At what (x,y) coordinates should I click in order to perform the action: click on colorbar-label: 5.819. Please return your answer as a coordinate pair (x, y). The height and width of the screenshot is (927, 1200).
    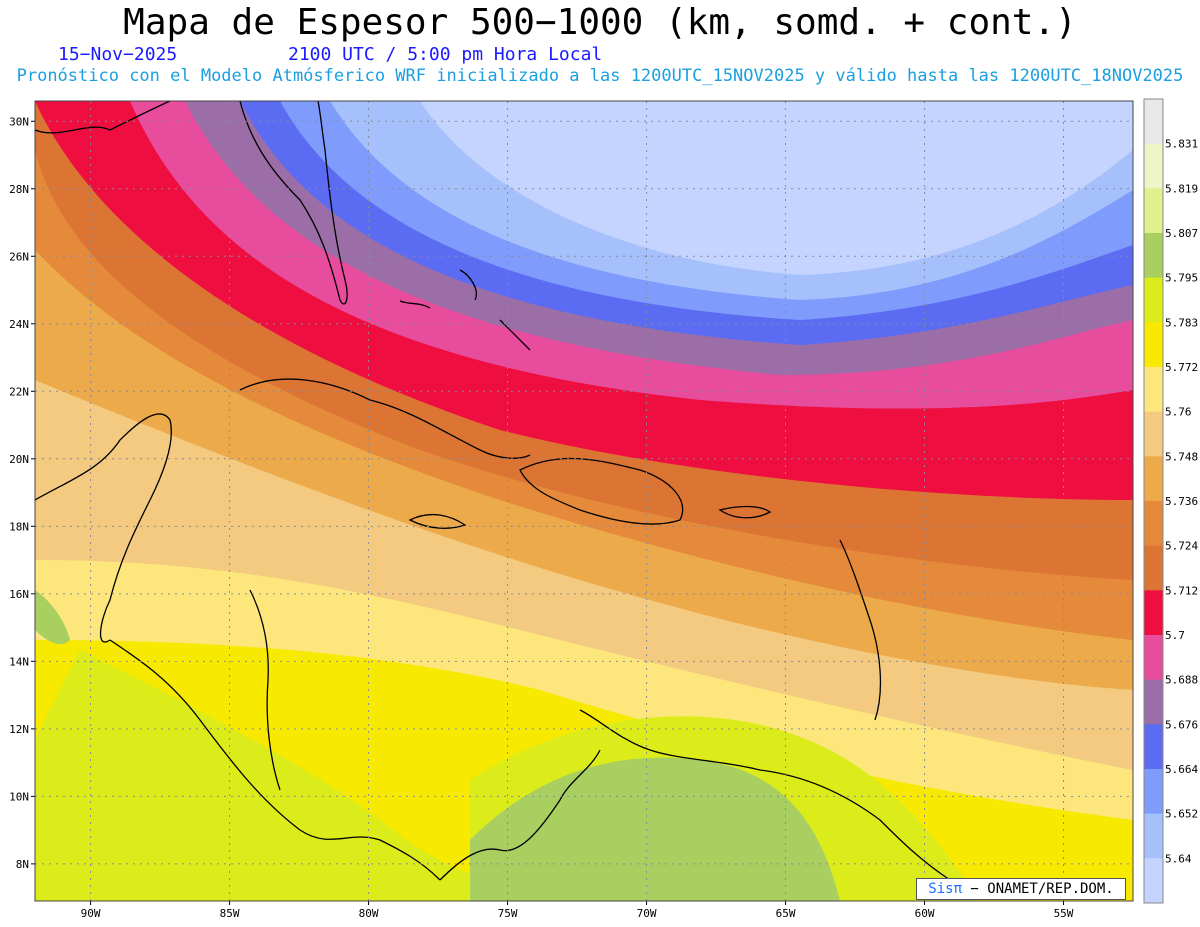
    Looking at the image, I should click on (1181, 188).